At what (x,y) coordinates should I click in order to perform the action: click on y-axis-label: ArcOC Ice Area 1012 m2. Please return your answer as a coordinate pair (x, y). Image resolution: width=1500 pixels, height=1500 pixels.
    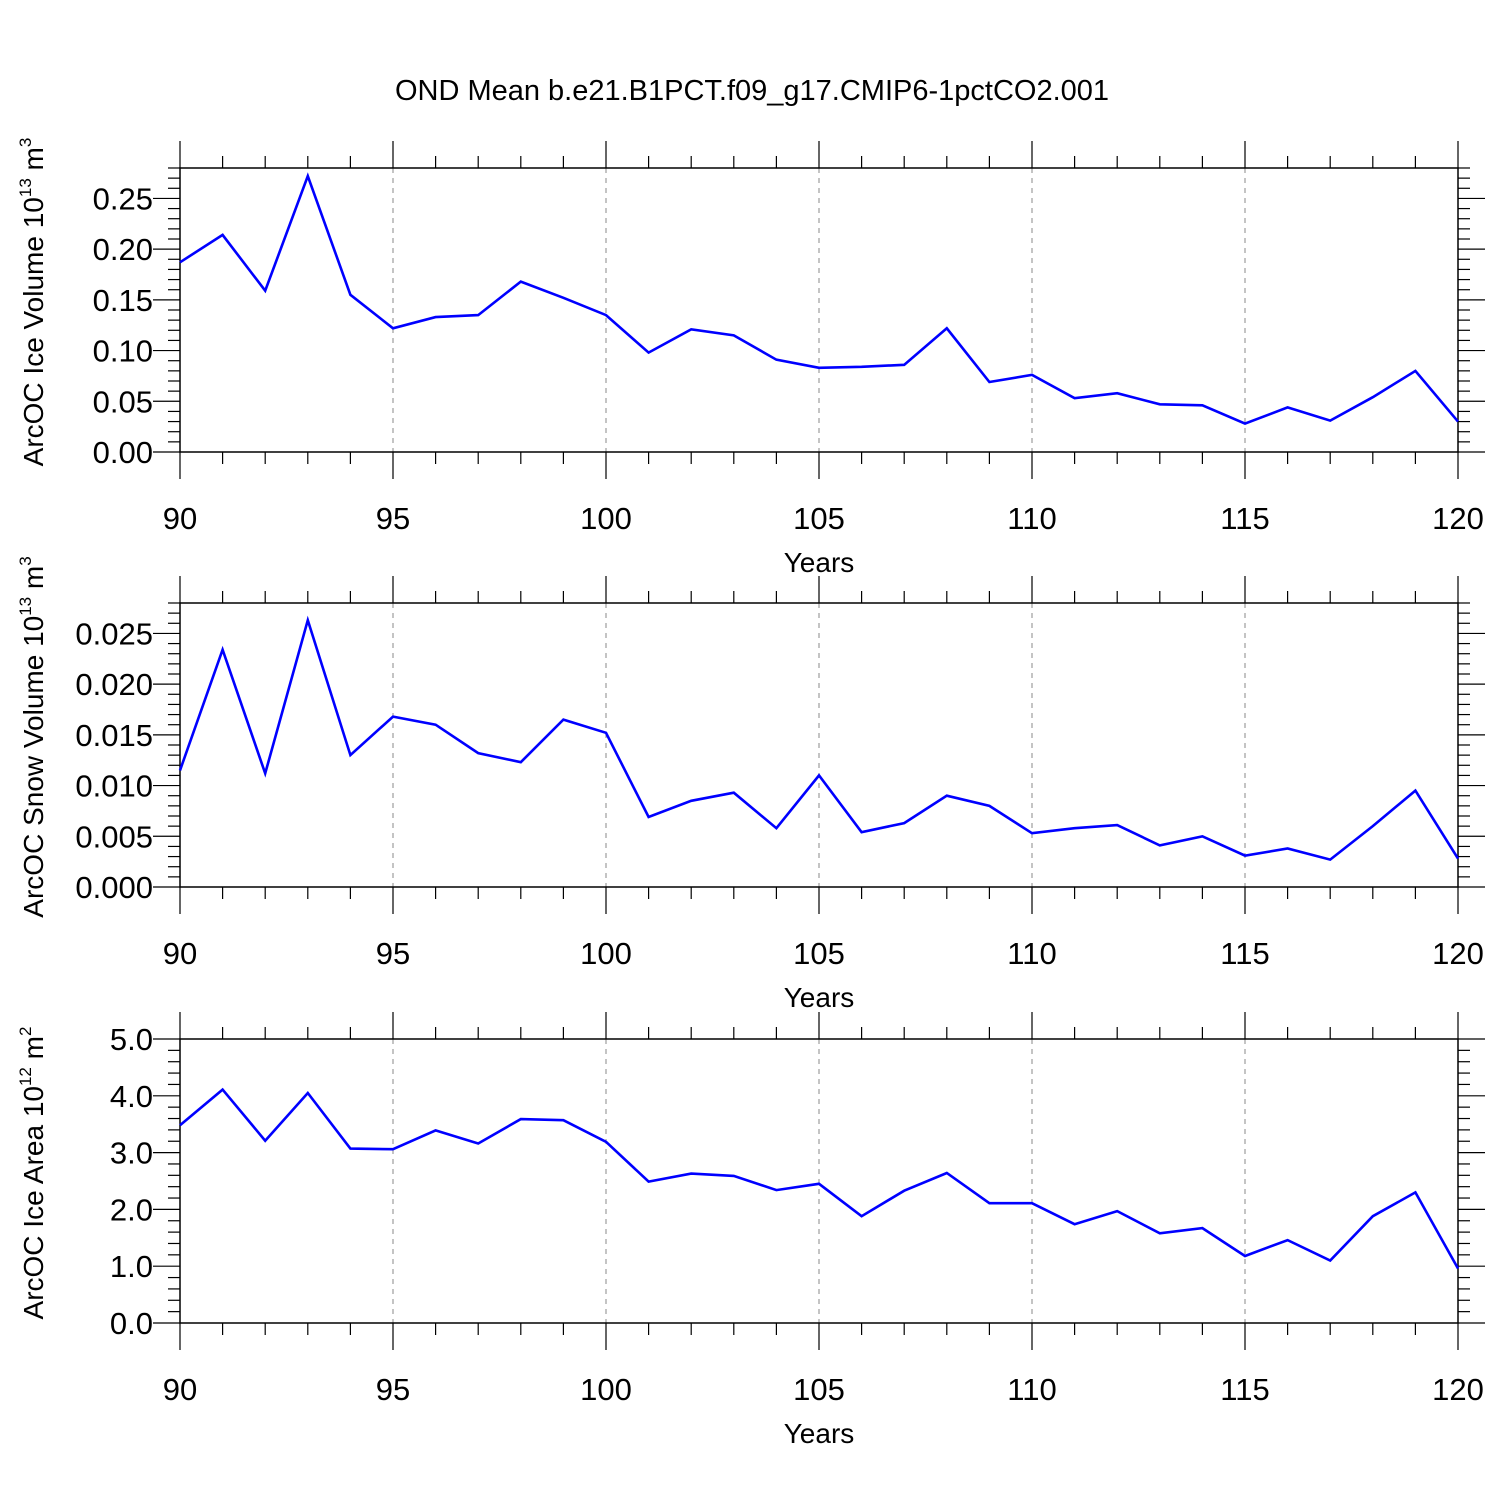
    Looking at the image, I should click on (32, 1173).